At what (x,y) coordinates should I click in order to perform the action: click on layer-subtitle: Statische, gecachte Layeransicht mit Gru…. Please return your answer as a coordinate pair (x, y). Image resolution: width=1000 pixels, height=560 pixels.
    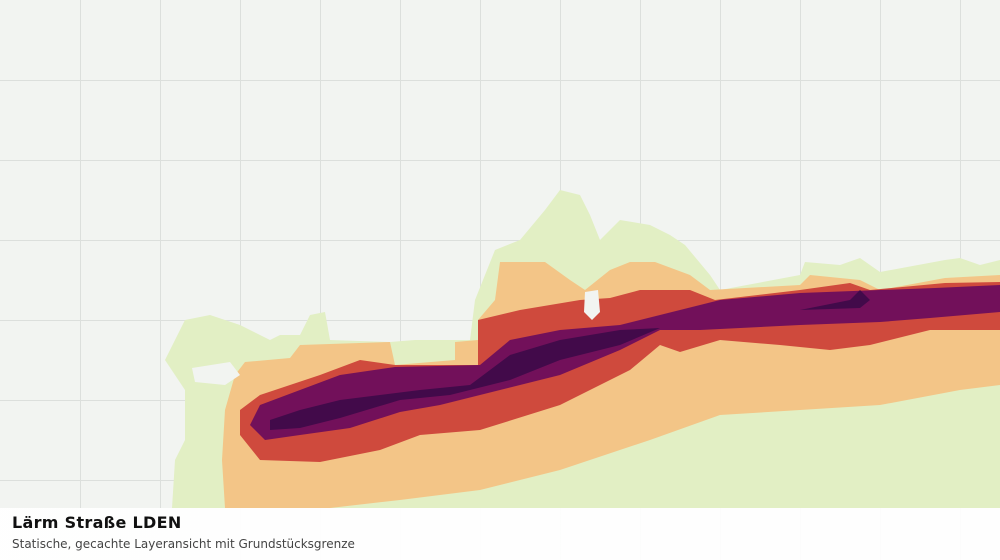
    Looking at the image, I should click on (183, 544).